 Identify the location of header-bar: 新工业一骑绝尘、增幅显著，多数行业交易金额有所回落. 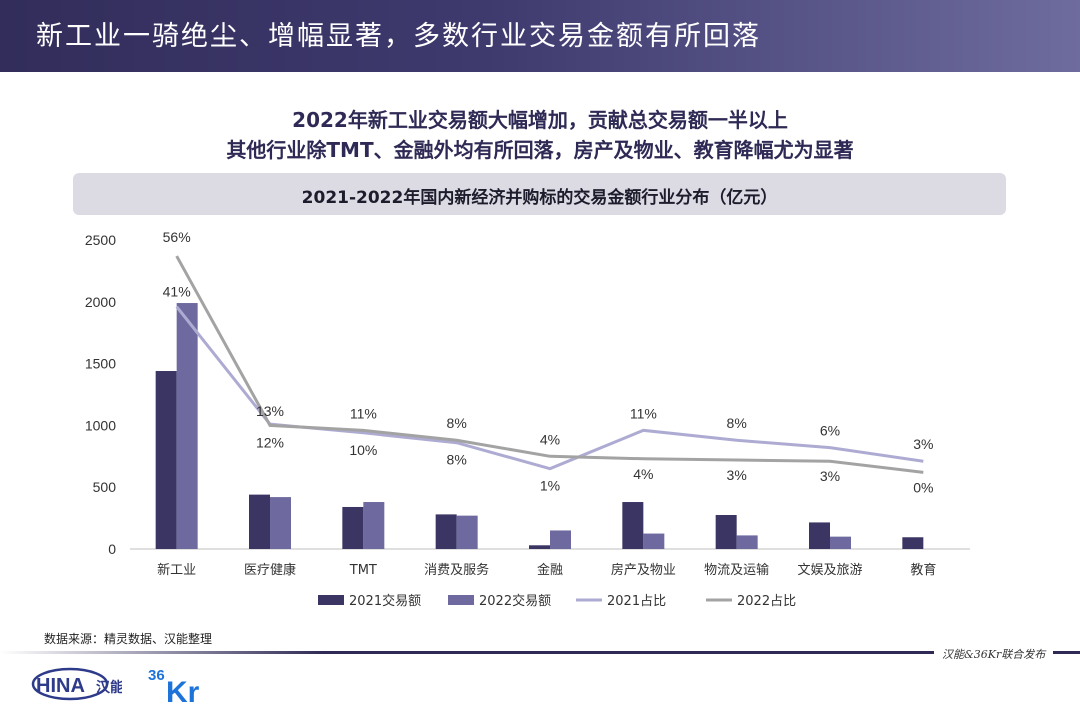
(540, 36).